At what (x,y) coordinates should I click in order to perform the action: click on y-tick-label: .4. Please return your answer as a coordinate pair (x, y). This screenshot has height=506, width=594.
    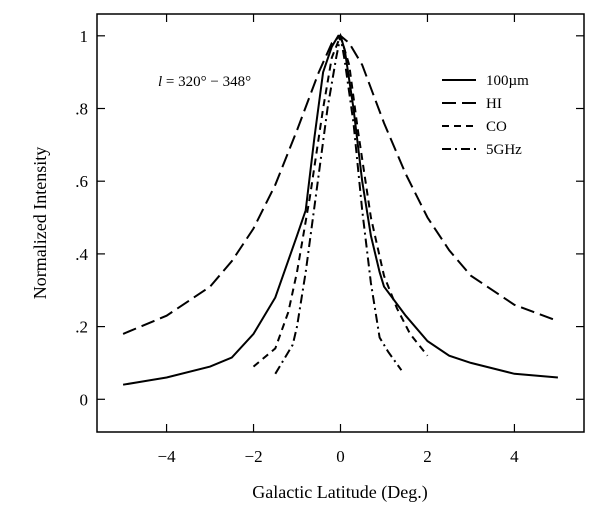
    Looking at the image, I should click on (81, 254).